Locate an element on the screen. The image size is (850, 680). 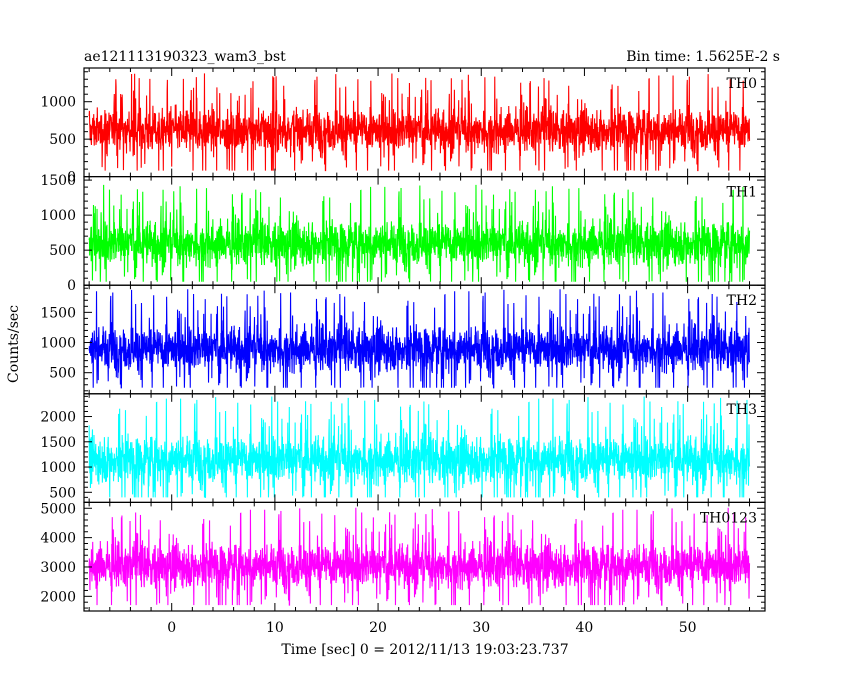
series-line-th3 is located at coordinates (419, 447).